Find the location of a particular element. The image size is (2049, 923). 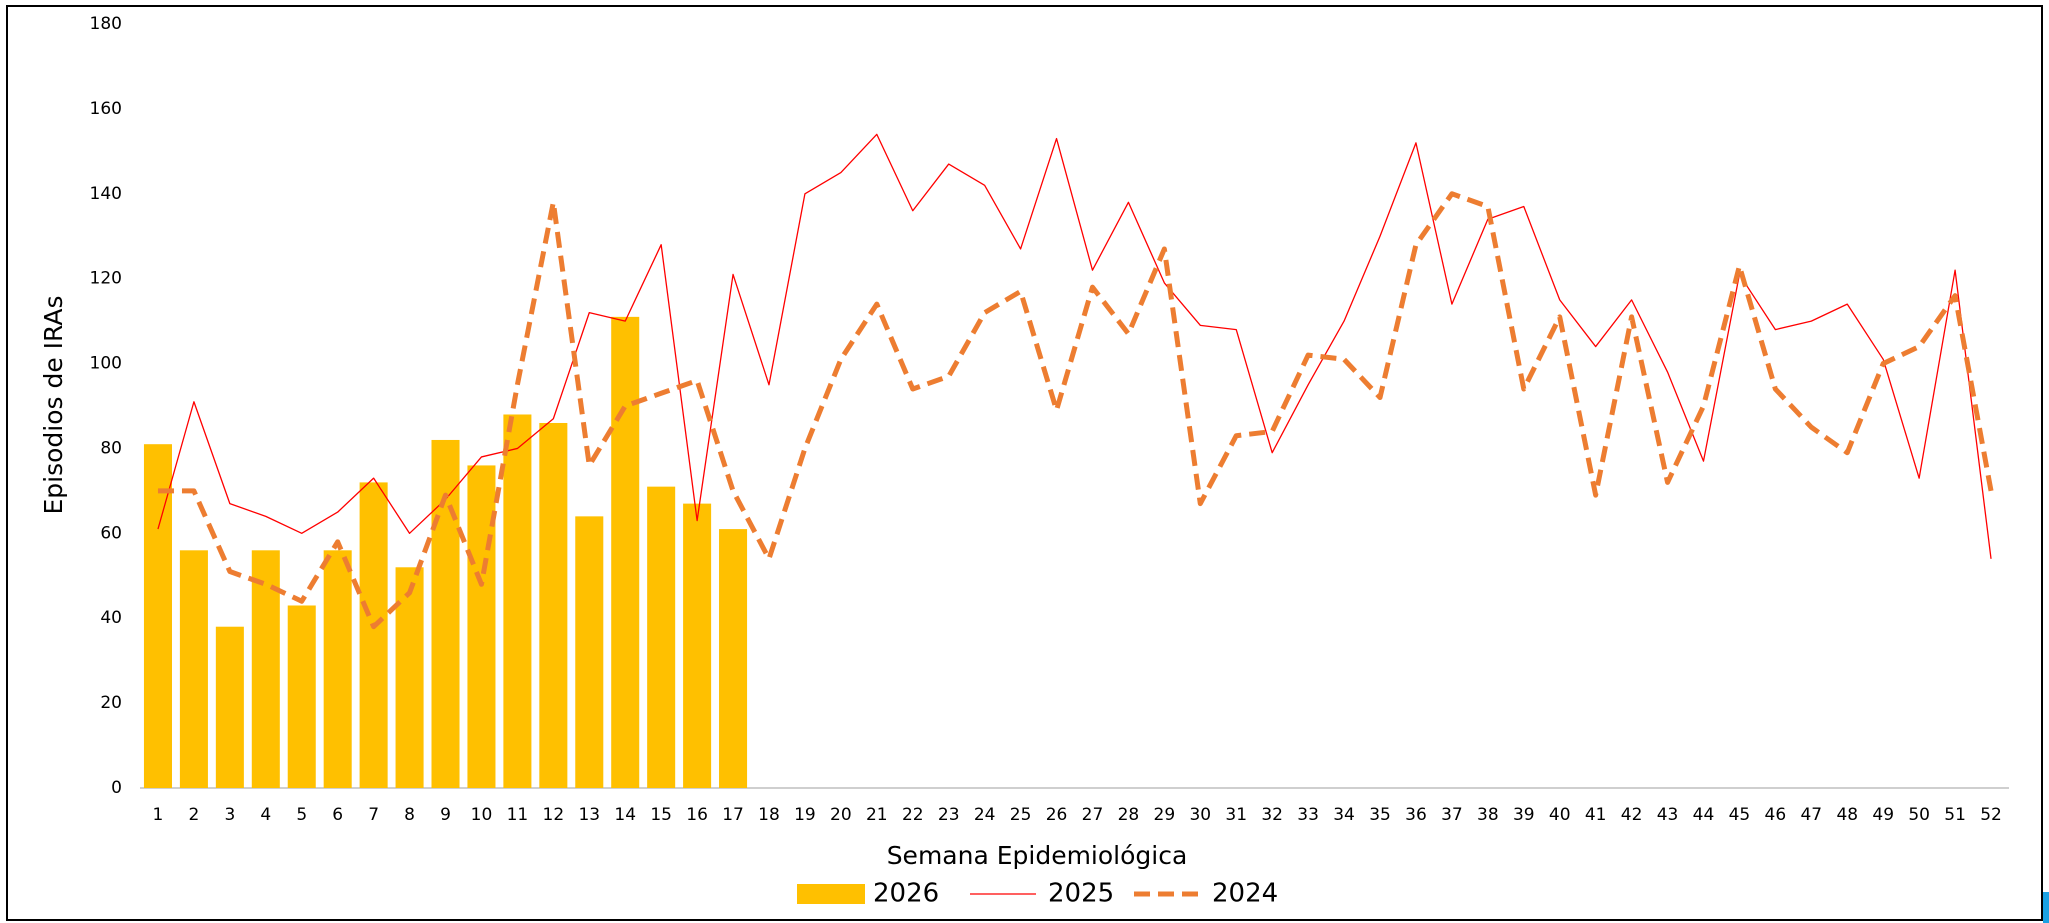

x-tick-label: 11 is located at coordinates (518, 815).